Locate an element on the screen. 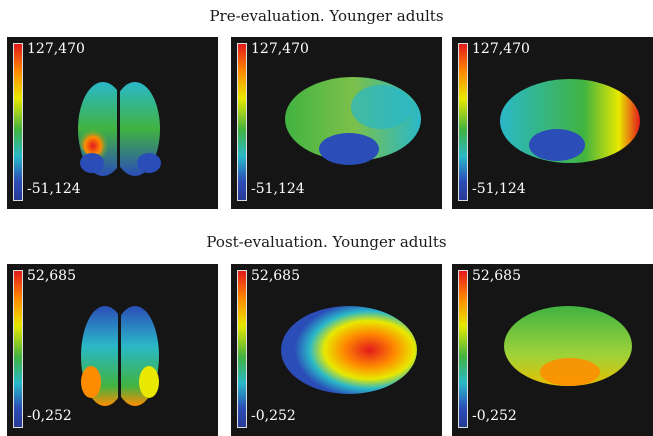 This screenshot has height=436, width=653. post-frontal-panel: 52,685 -0,252 is located at coordinates (112, 350).